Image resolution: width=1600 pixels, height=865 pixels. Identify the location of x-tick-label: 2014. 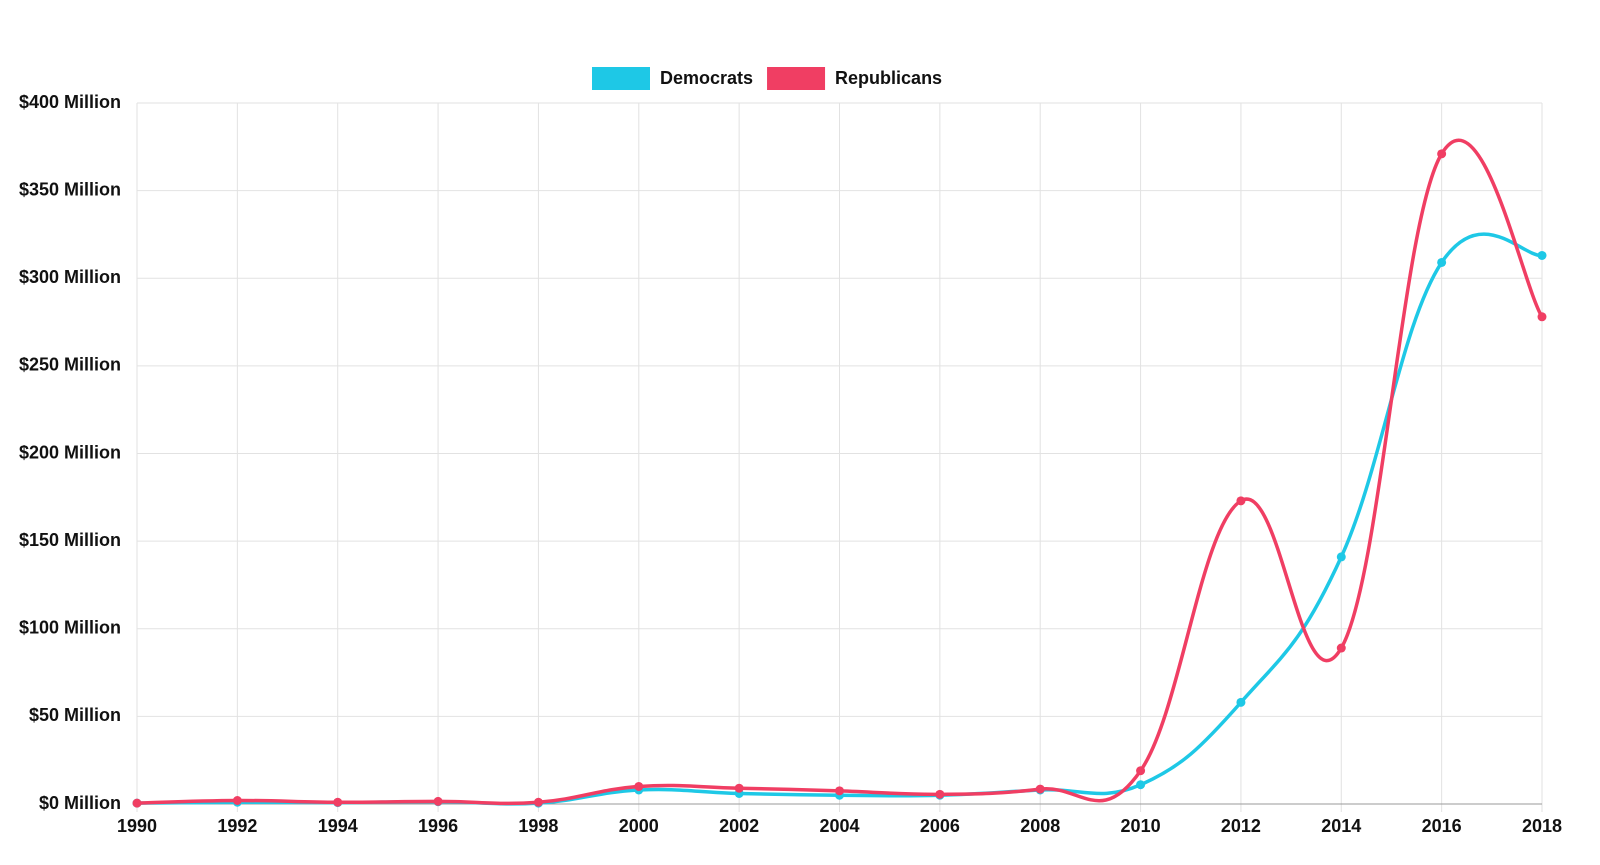
(1341, 826).